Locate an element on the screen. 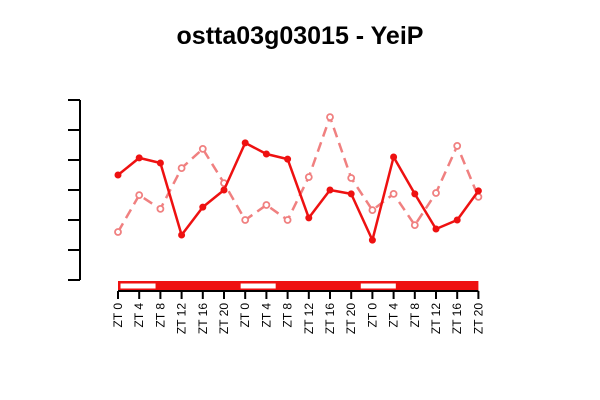  chart-title: ostta03g03015 - YeiP is located at coordinates (300, 36).